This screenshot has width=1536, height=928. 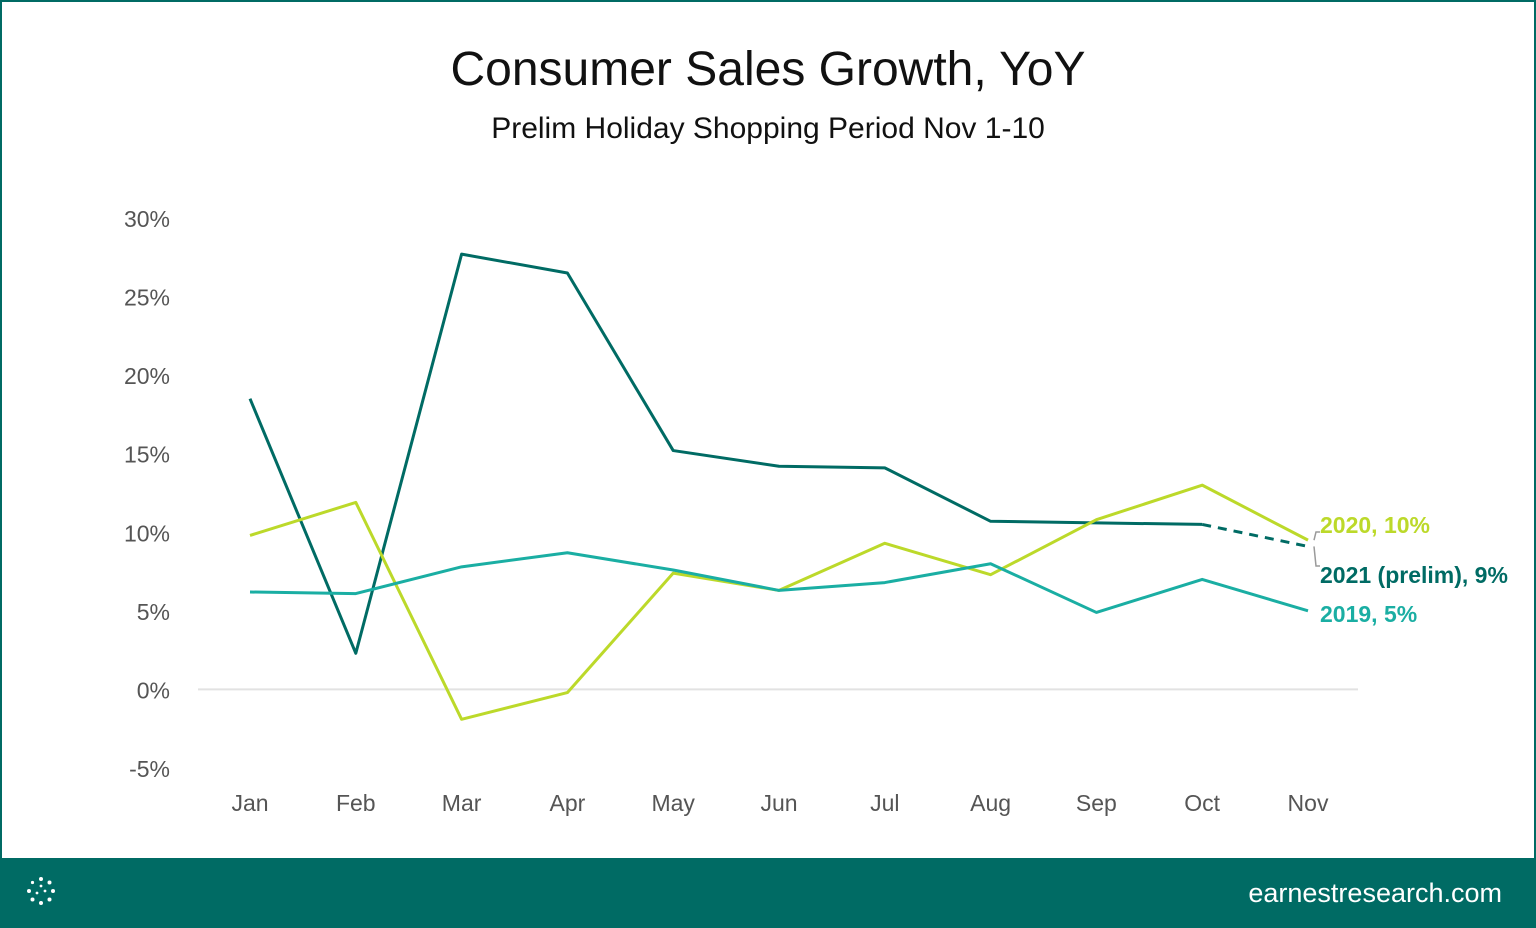 What do you see at coordinates (153, 690) in the screenshot?
I see `y-tick-label: 0%` at bounding box center [153, 690].